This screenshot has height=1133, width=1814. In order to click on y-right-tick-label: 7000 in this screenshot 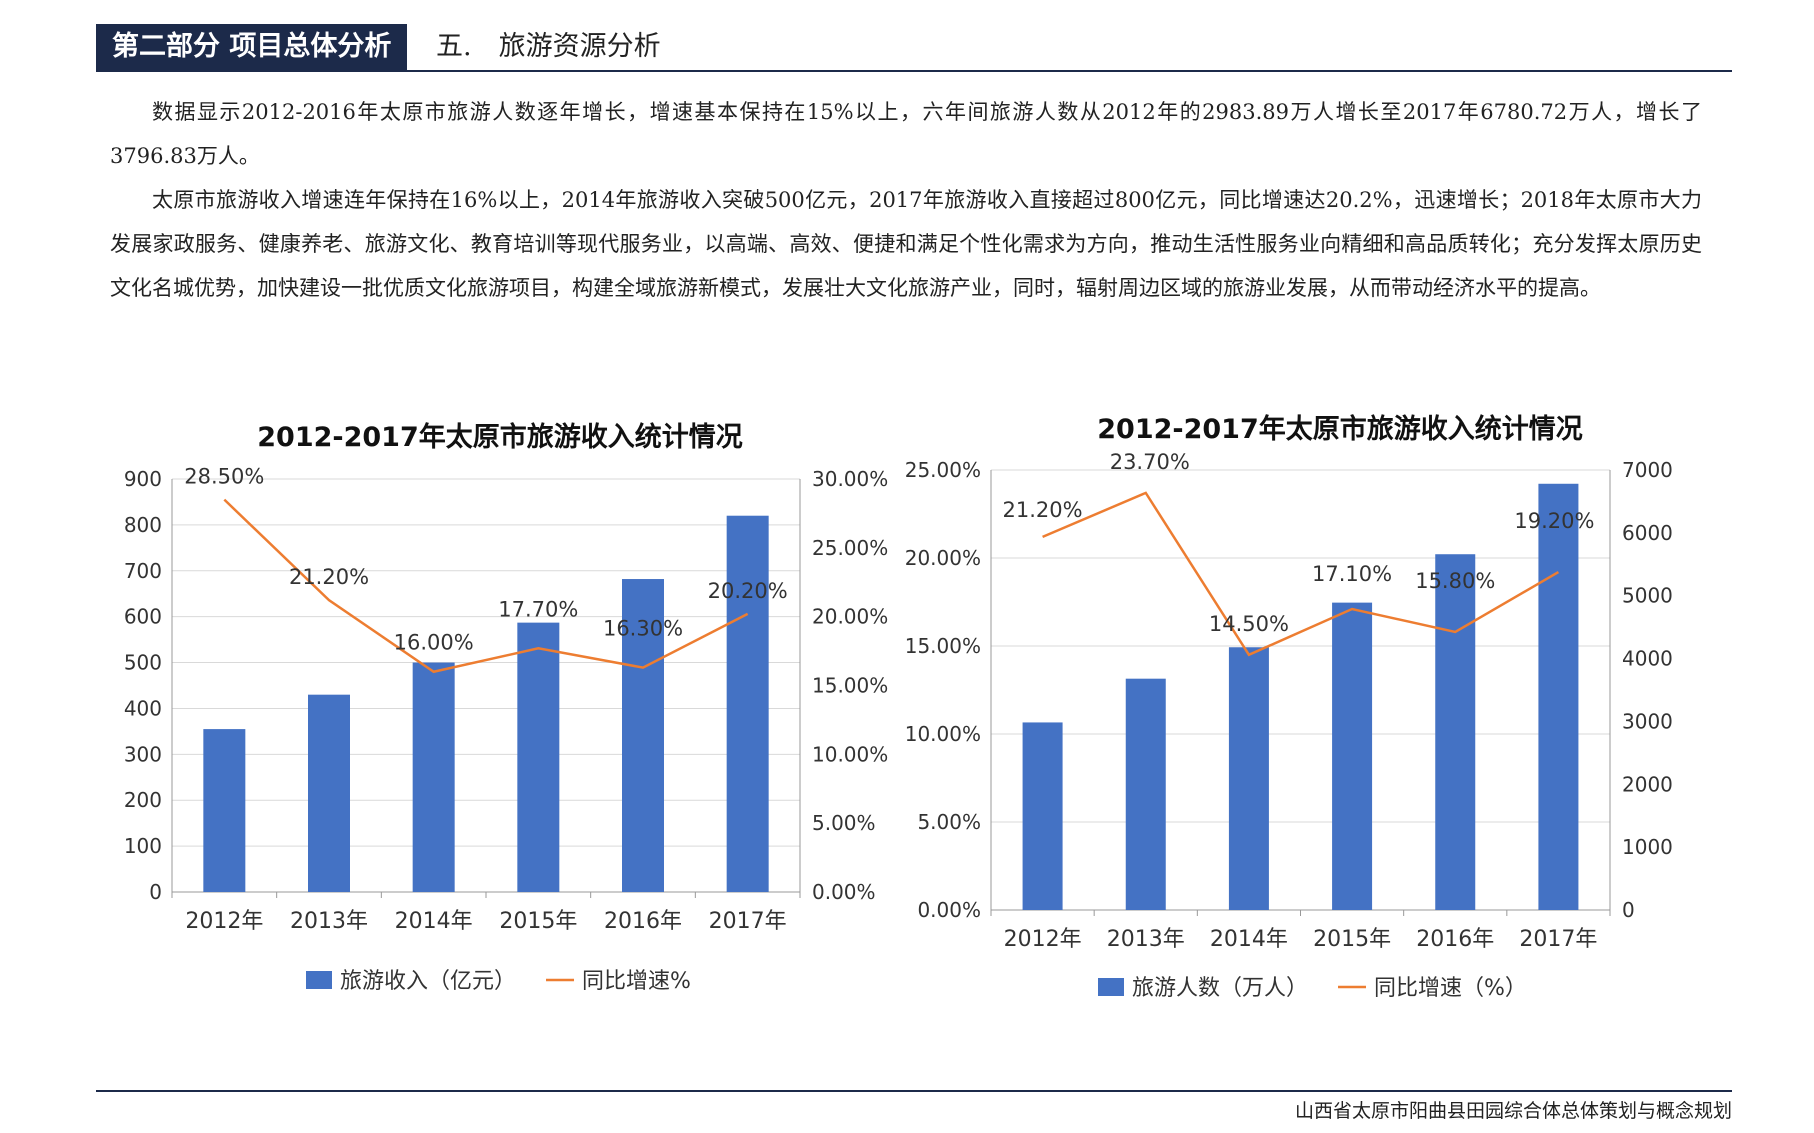, I will do `click(1647, 470)`.